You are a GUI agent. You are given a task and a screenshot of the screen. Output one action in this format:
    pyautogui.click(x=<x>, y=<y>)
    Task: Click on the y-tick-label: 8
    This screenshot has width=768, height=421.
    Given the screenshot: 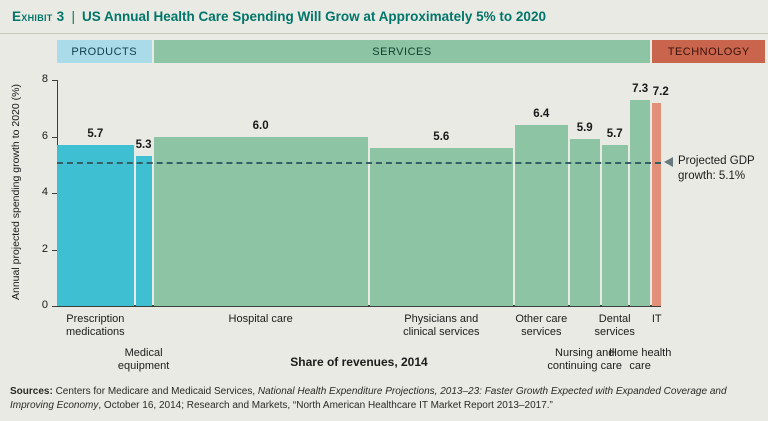 What is the action you would take?
    pyautogui.click(x=44, y=79)
    